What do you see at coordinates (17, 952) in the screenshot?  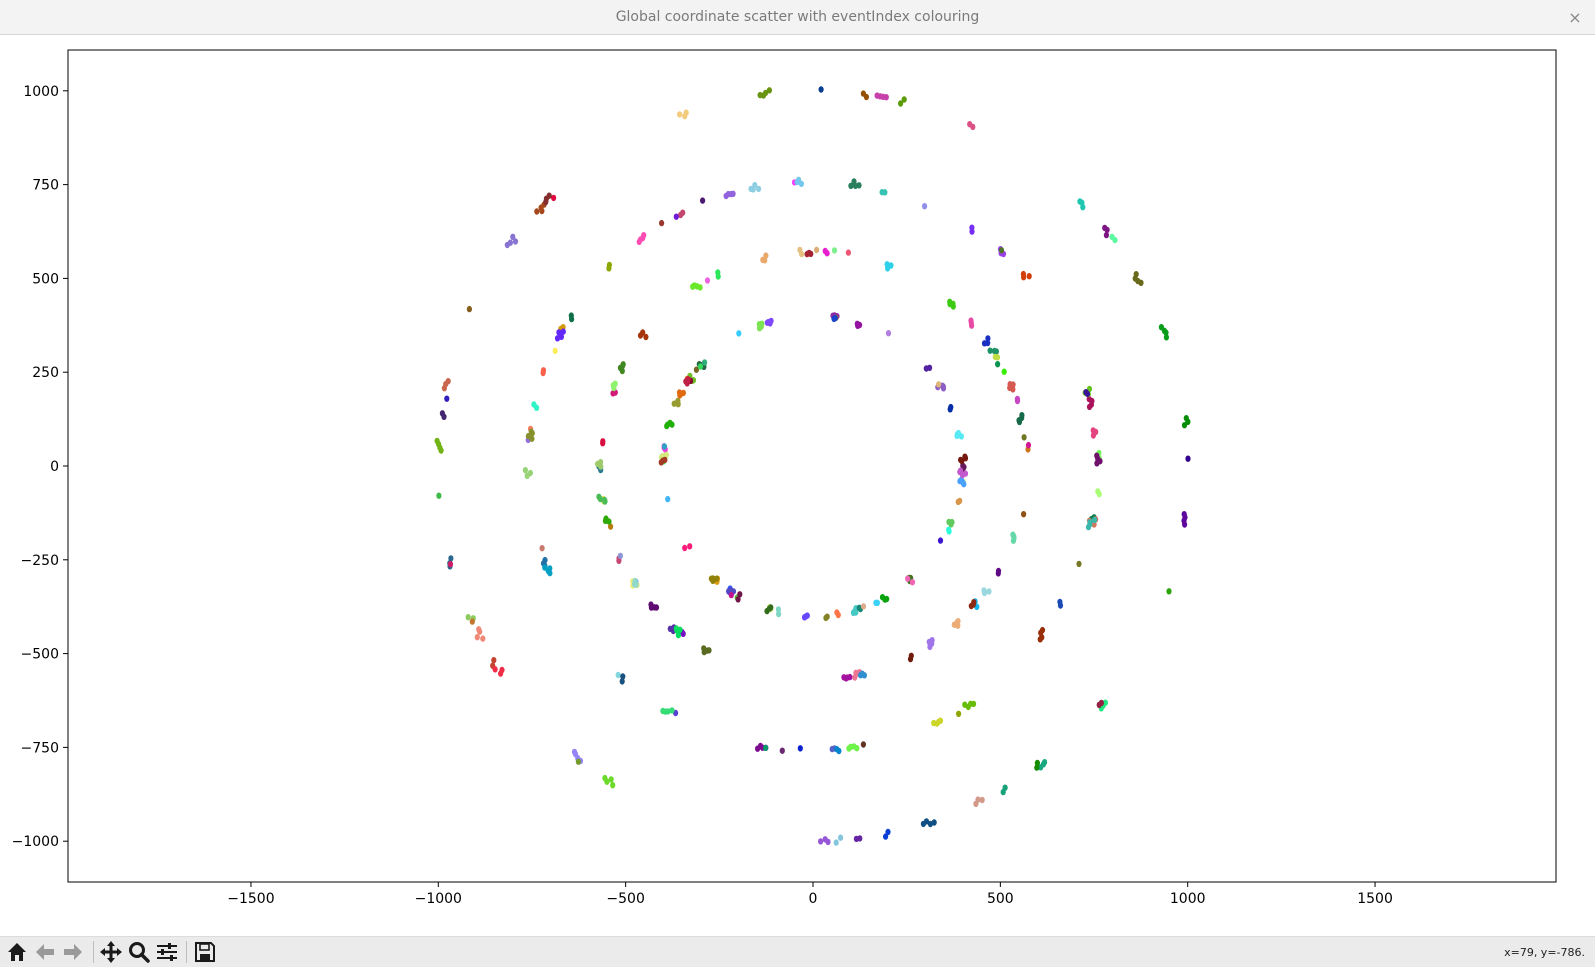 I see `home-button` at bounding box center [17, 952].